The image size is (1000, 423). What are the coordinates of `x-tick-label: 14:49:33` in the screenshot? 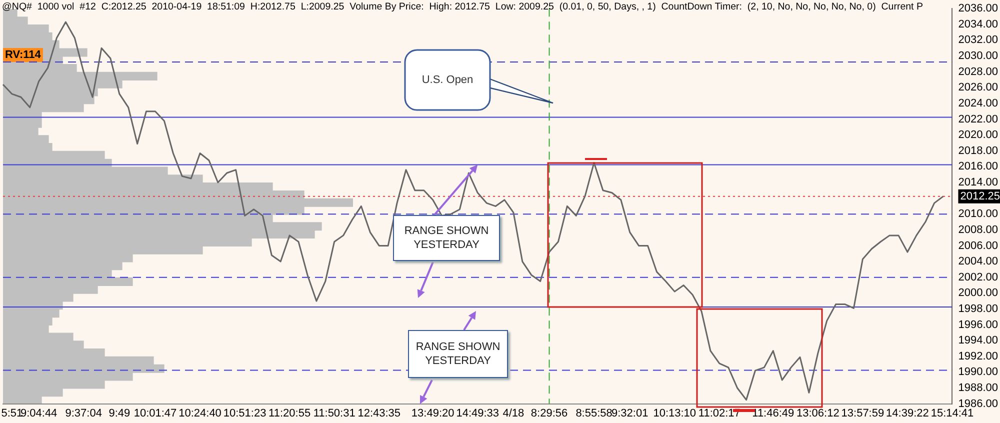 It's located at (478, 413).